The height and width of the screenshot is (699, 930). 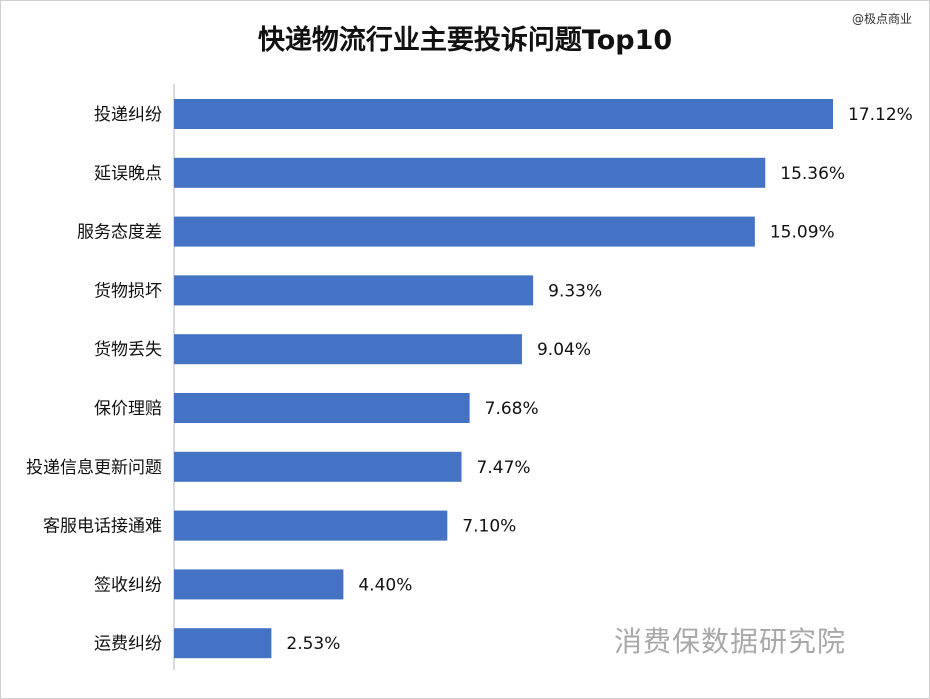 What do you see at coordinates (128, 409) in the screenshot?
I see `category-label-6: 保价理赔` at bounding box center [128, 409].